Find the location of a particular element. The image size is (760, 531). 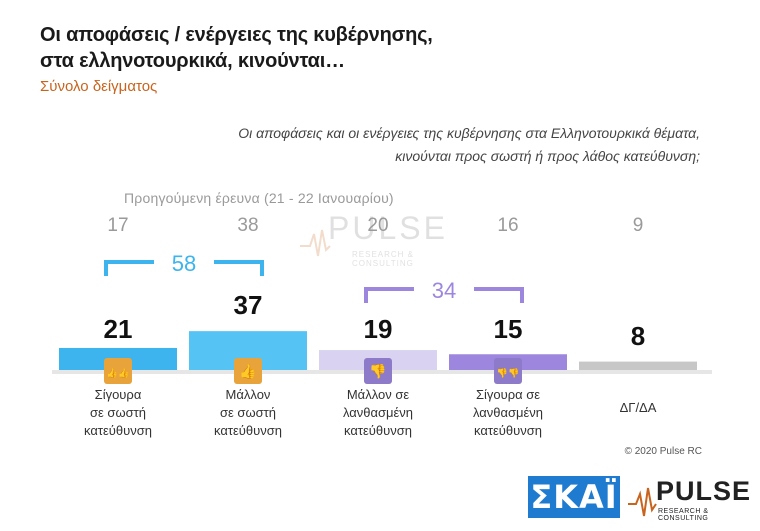

previous-value-label-1: 17 is located at coordinates (117, 225).